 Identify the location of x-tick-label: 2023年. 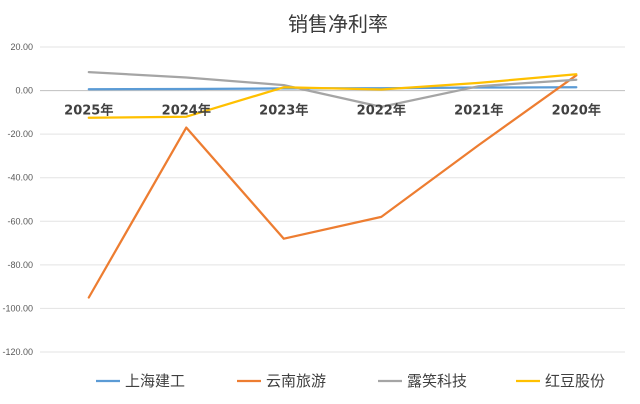
(283, 111).